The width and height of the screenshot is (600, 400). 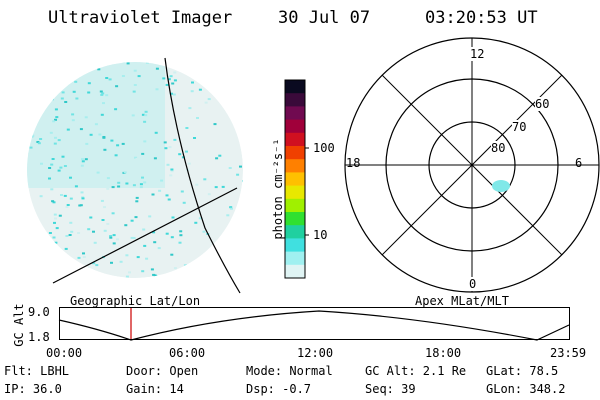 What do you see at coordinates (542, 104) in the screenshot?
I see `mlat-60: 60` at bounding box center [542, 104].